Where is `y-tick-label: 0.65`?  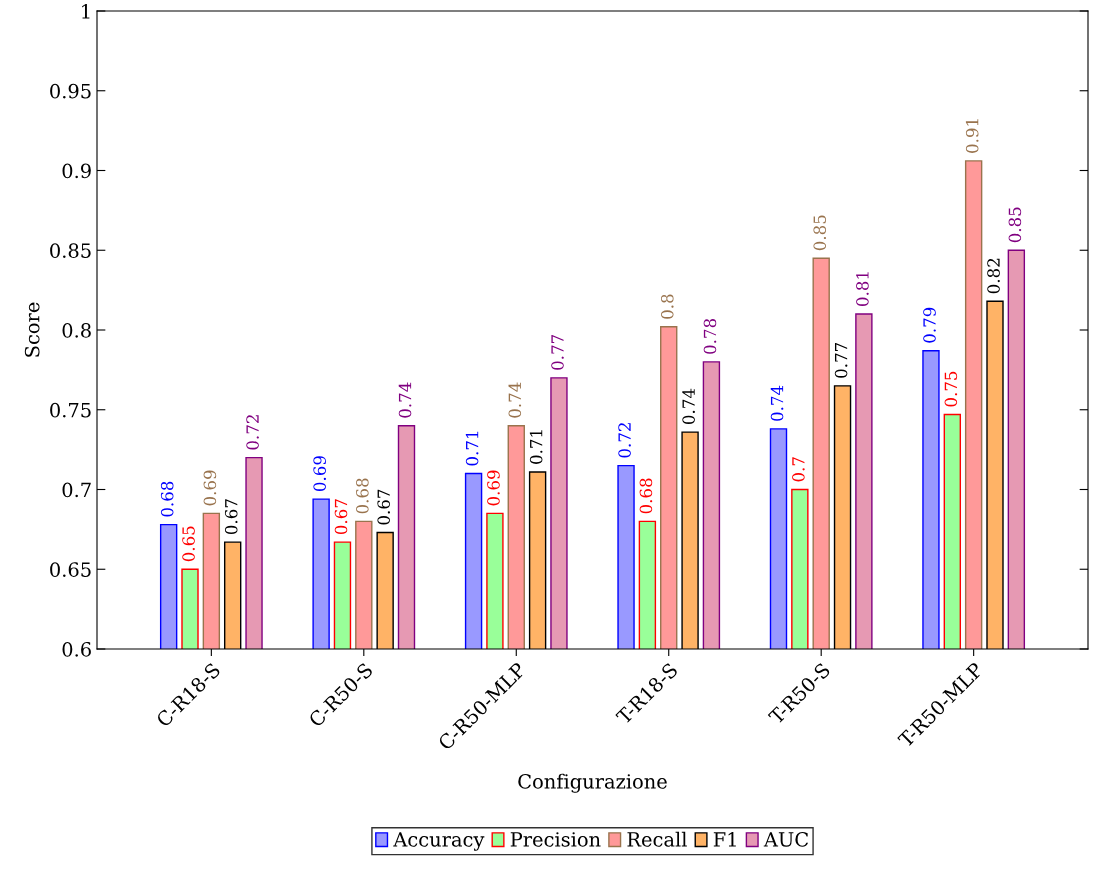
y-tick-label: 0.65 is located at coordinates (70, 569).